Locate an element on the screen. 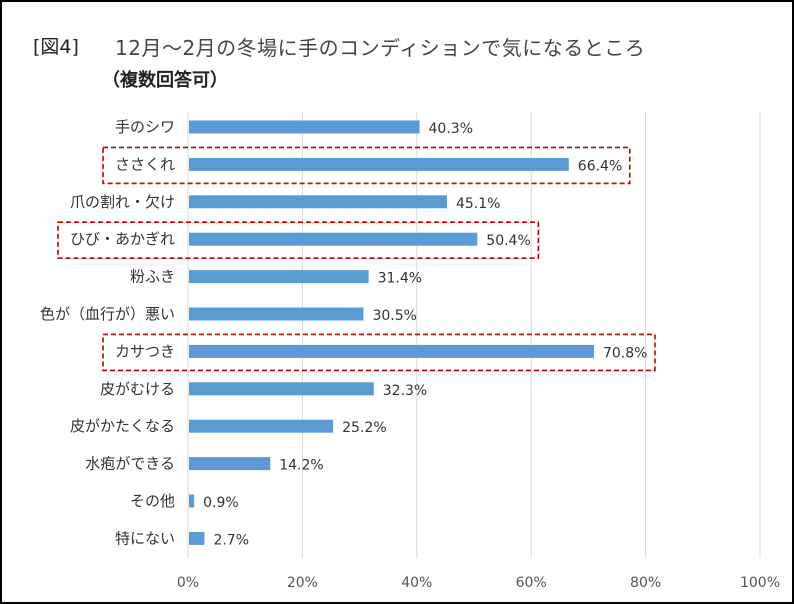 This screenshot has width=794, height=604. data-label: 70.8% is located at coordinates (625, 353).